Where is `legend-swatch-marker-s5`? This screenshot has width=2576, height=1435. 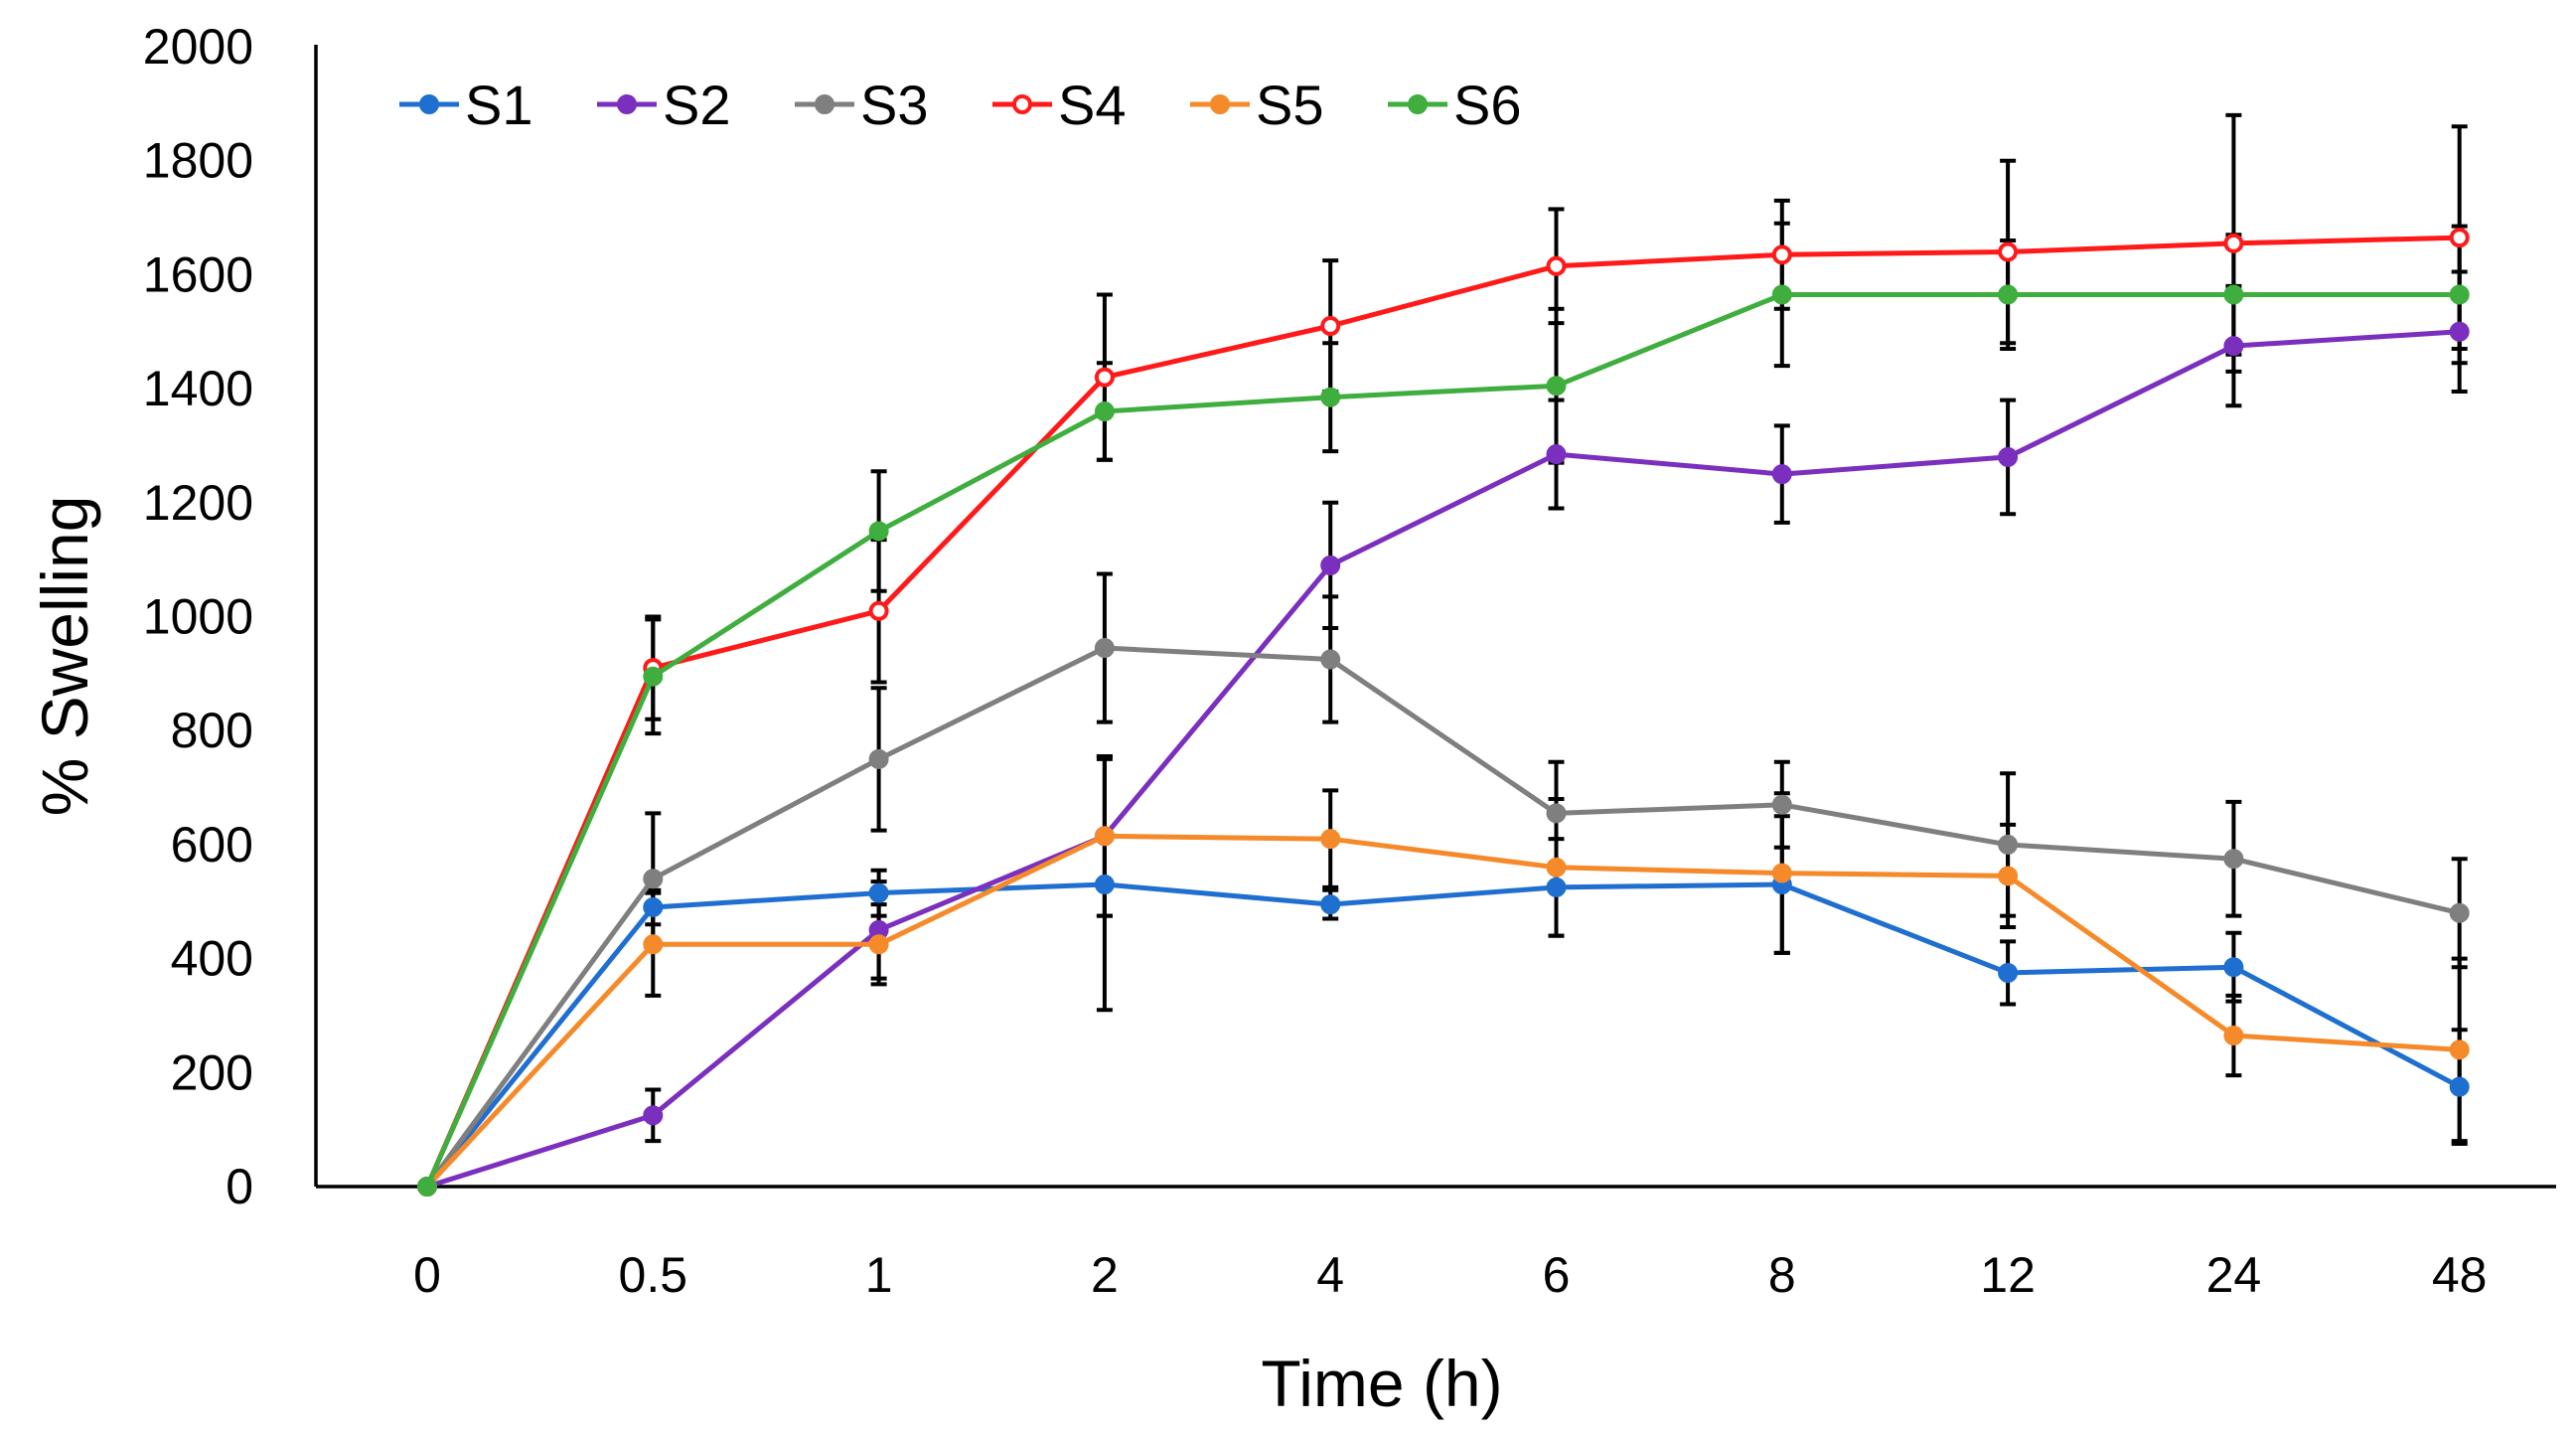
legend-swatch-marker-s5 is located at coordinates (1220, 104).